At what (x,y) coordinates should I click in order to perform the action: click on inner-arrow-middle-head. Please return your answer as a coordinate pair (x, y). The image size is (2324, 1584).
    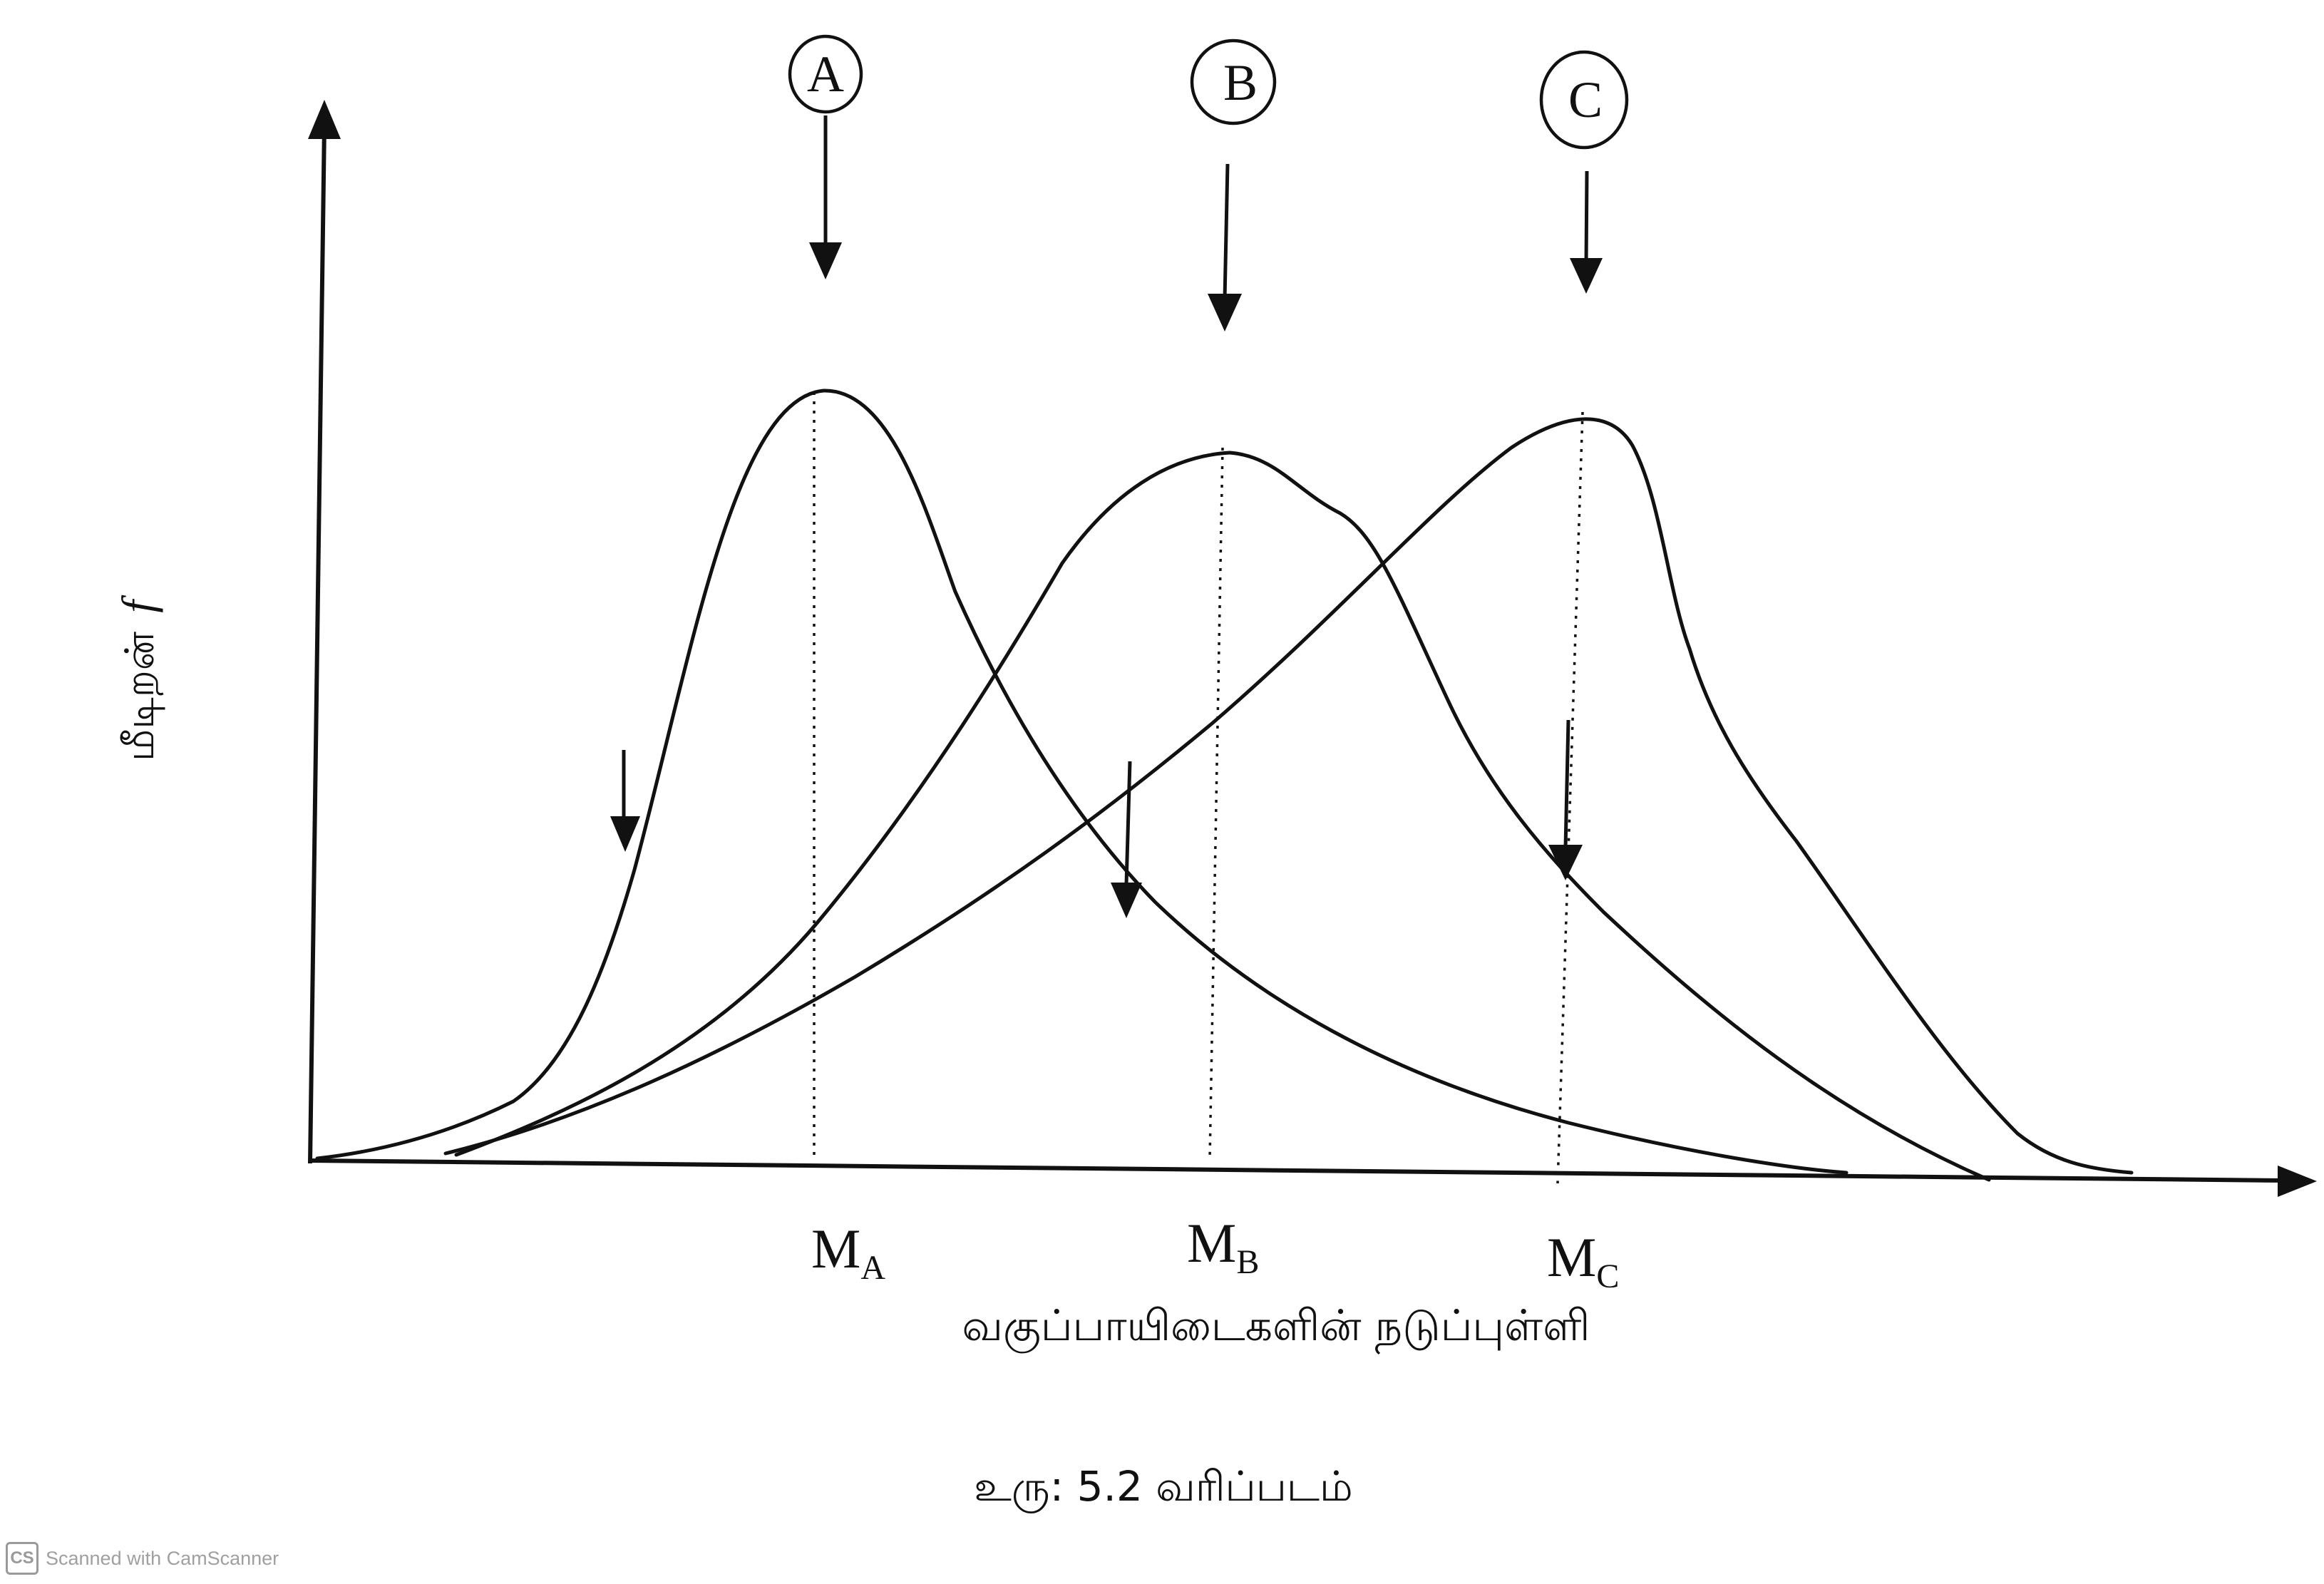
    Looking at the image, I should click on (1126, 900).